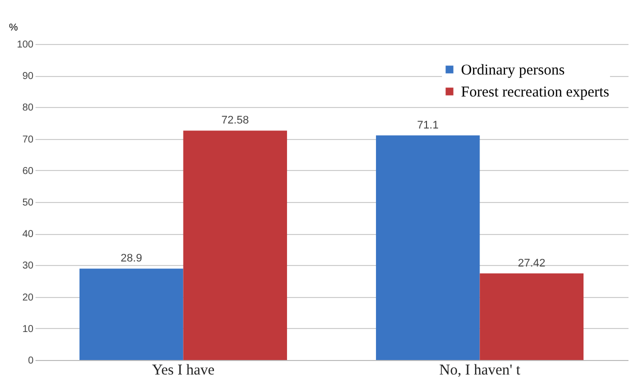 The image size is (640, 383). I want to click on y-tick-label: 50, so click(28, 203).